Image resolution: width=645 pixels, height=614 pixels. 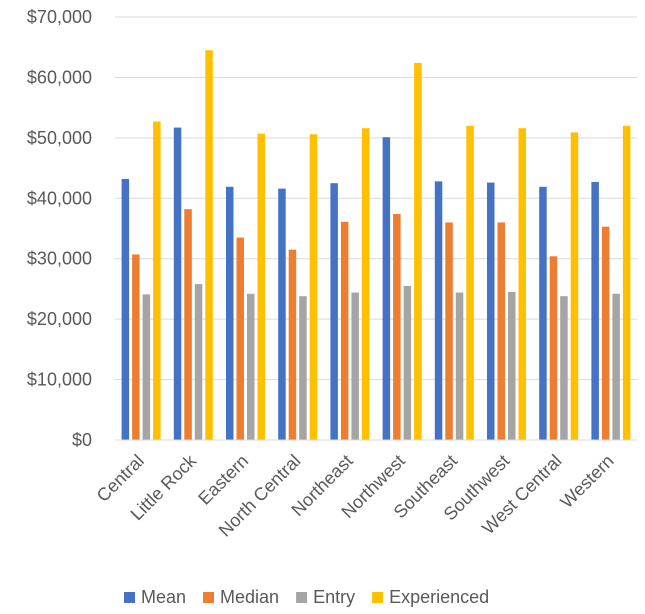 I want to click on y-tick-label: $0, so click(x=82, y=440).